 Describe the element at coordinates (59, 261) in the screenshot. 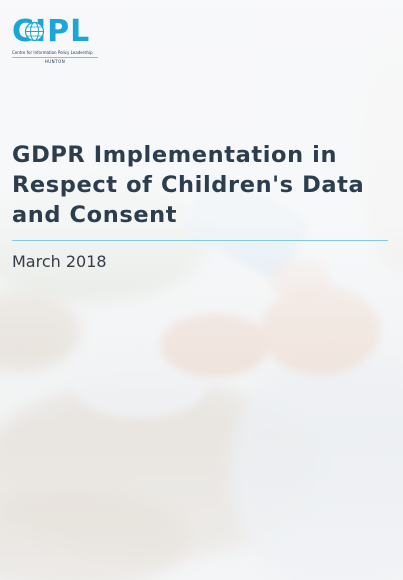

I see `report-date: March 2018` at that location.